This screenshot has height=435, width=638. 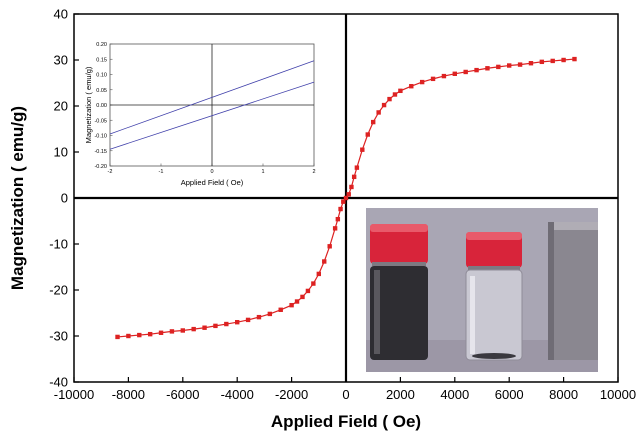 What do you see at coordinates (454, 394) in the screenshot?
I see `x-tick-label: 4000` at bounding box center [454, 394].